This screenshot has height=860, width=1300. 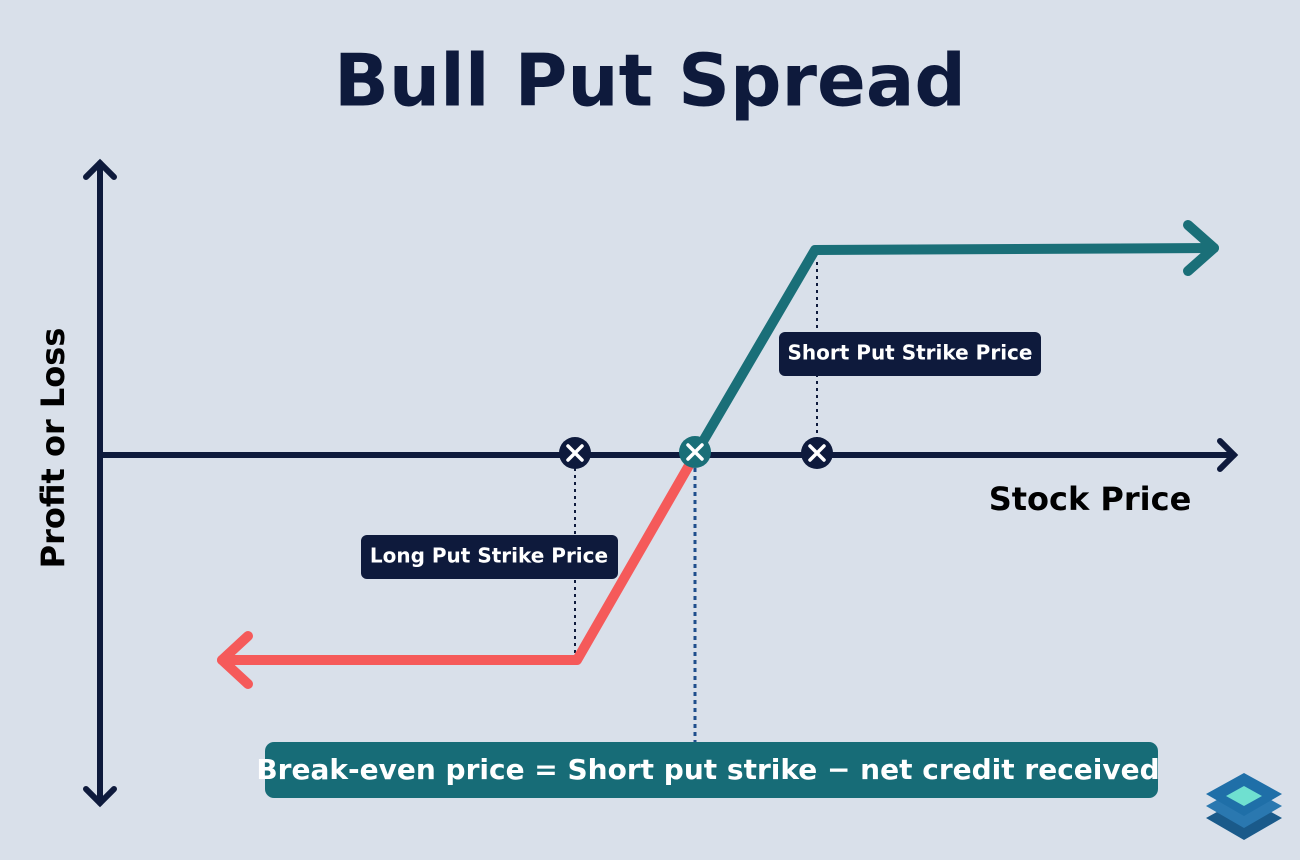 What do you see at coordinates (100, 483) in the screenshot?
I see `y-axis` at bounding box center [100, 483].